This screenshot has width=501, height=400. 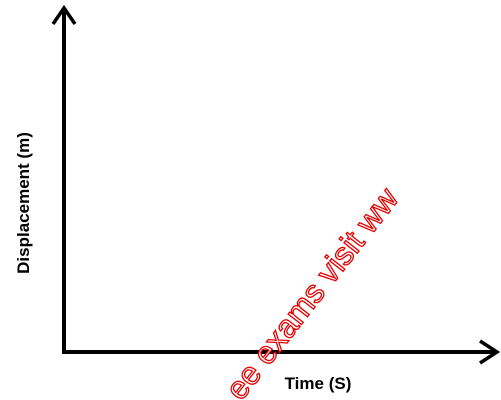 I want to click on x-axis-label: Time (S), so click(x=318, y=383).